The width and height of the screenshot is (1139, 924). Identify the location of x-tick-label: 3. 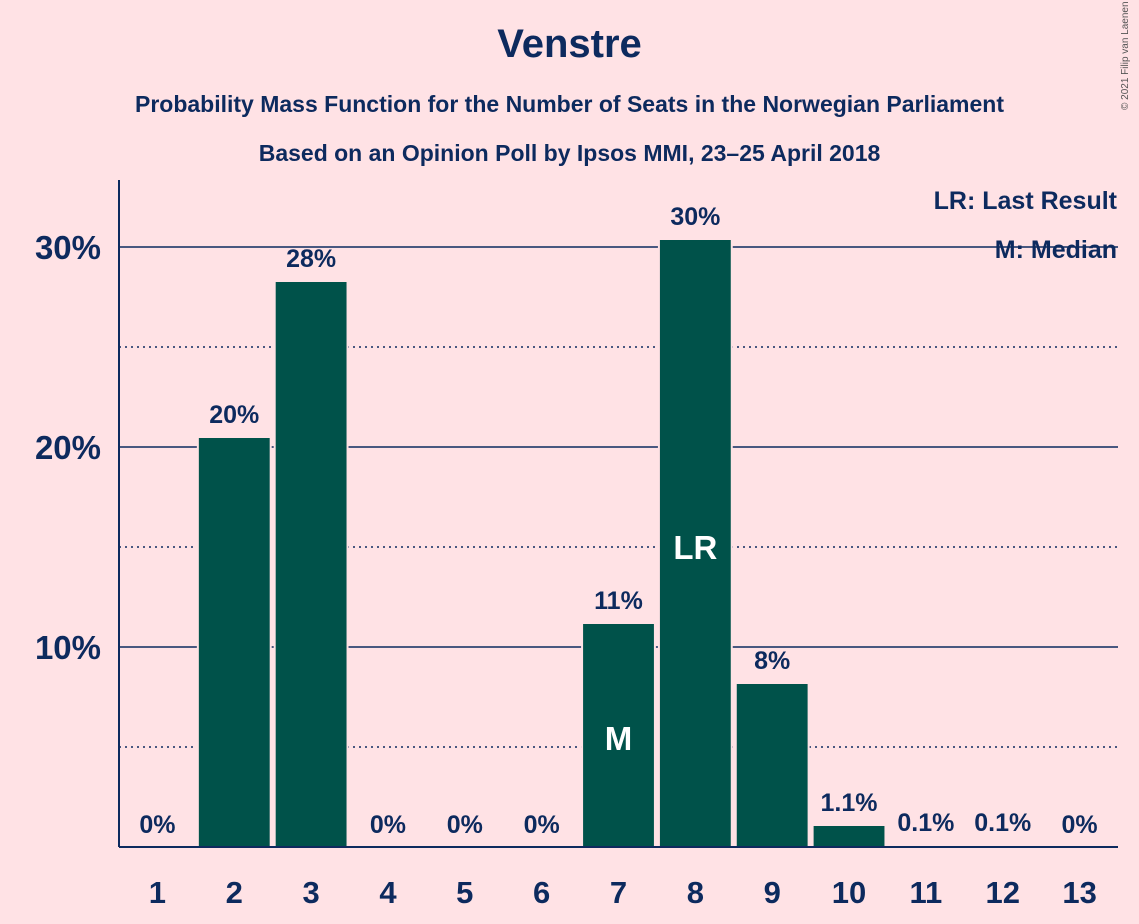
(310, 892).